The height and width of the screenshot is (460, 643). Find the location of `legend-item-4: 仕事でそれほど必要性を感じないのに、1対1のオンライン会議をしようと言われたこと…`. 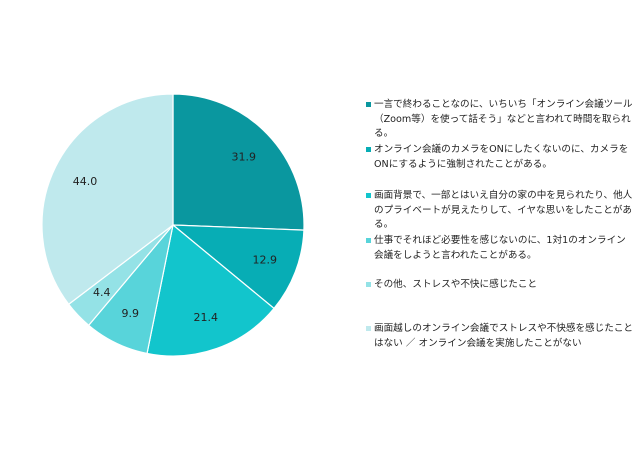

legend-item-4: 仕事でそれほど必要性を感じないのに、1対1のオンライン会議をしようと言われたこと… is located at coordinates (500, 248).